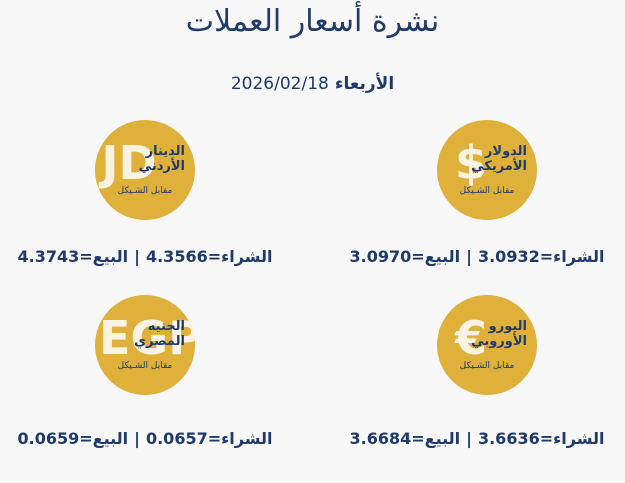 Image resolution: width=625 pixels, height=483 pixels. Describe the element at coordinates (508, 438) in the screenshot. I see `buy-value: 3.6636` at that location.